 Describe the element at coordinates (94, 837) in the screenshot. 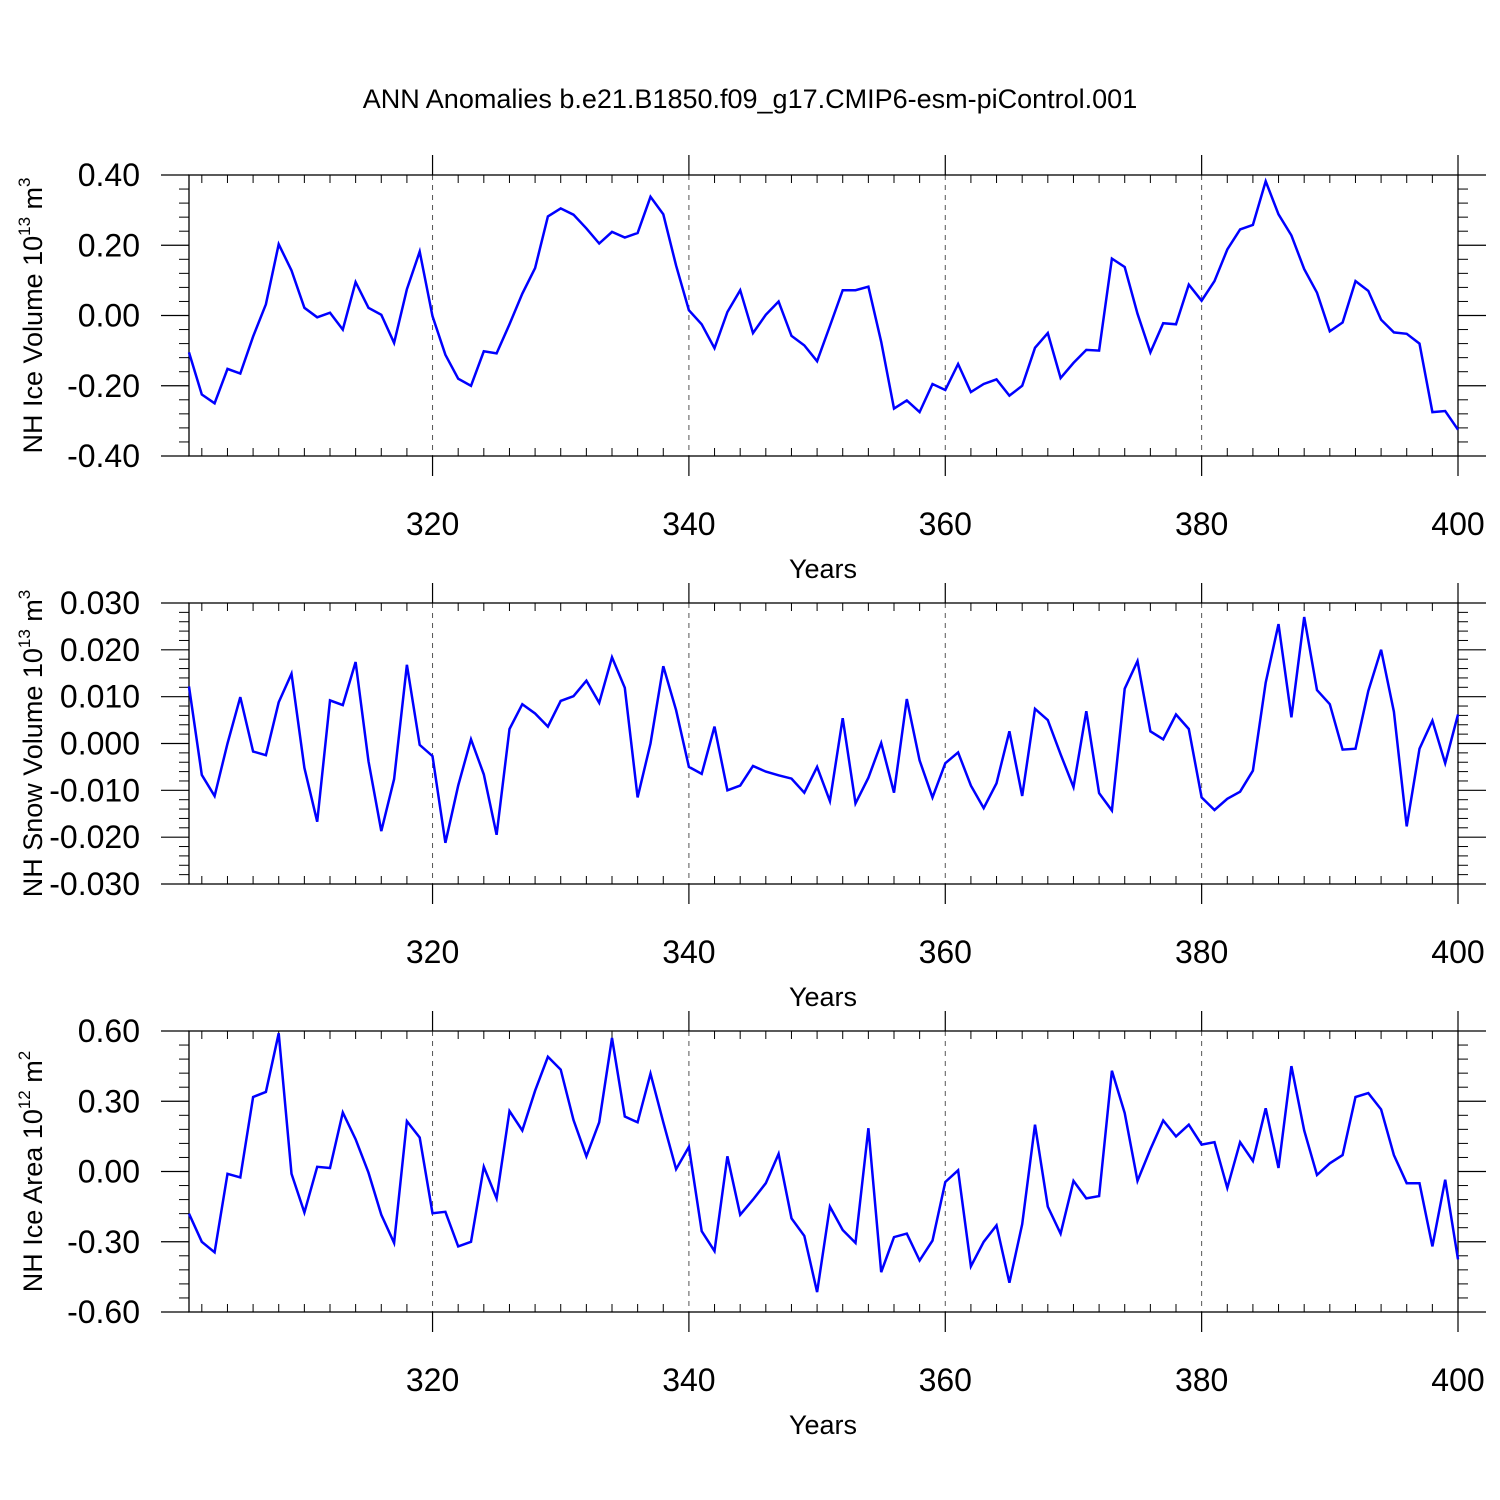

I see `y-tick-label: -0.020` at that location.